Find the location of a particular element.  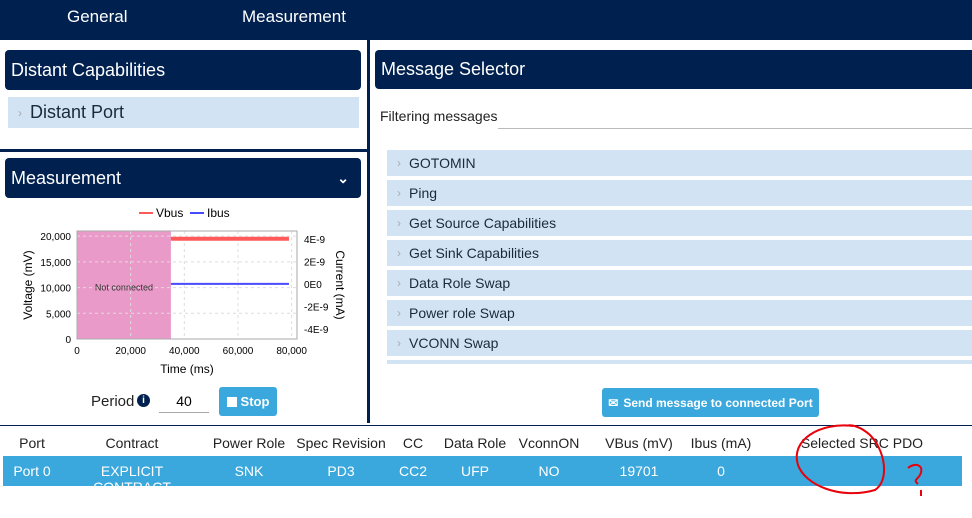

x-tick-label: 80,000 is located at coordinates (291, 351).